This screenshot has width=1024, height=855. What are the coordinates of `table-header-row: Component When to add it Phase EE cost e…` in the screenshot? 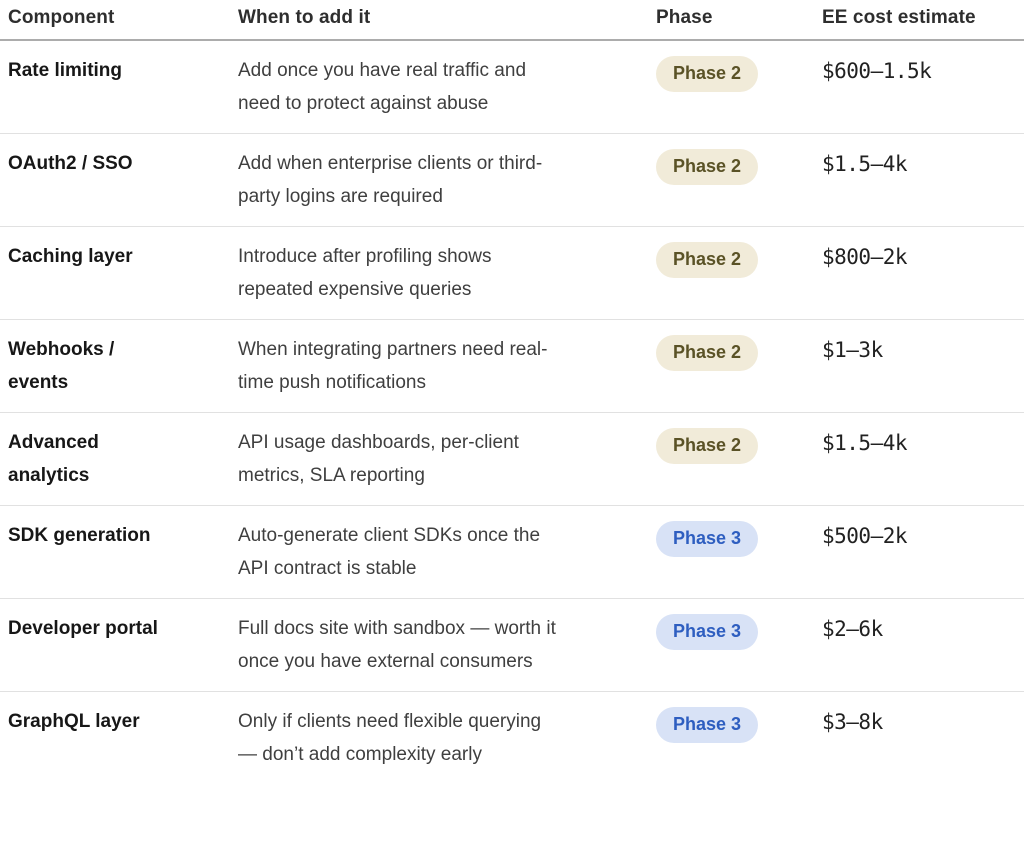 It's located at (512, 20).